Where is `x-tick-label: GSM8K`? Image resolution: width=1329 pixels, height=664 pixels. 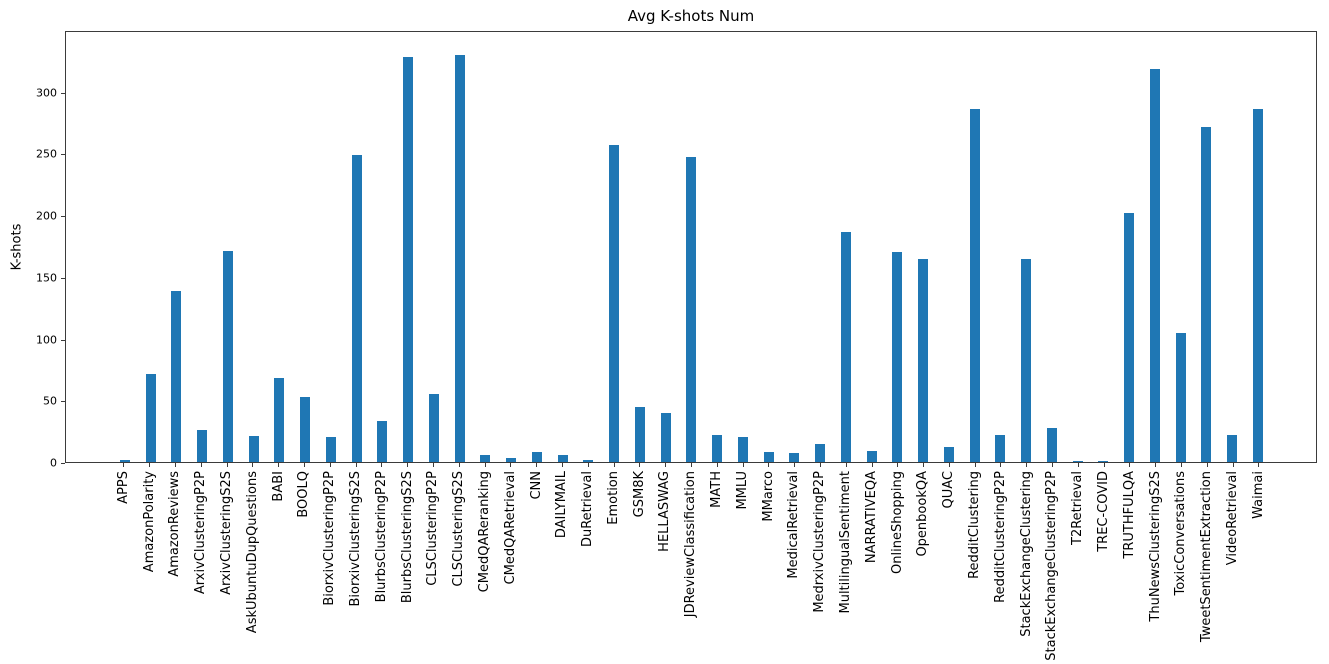
x-tick-label: GSM8K is located at coordinates (639, 494).